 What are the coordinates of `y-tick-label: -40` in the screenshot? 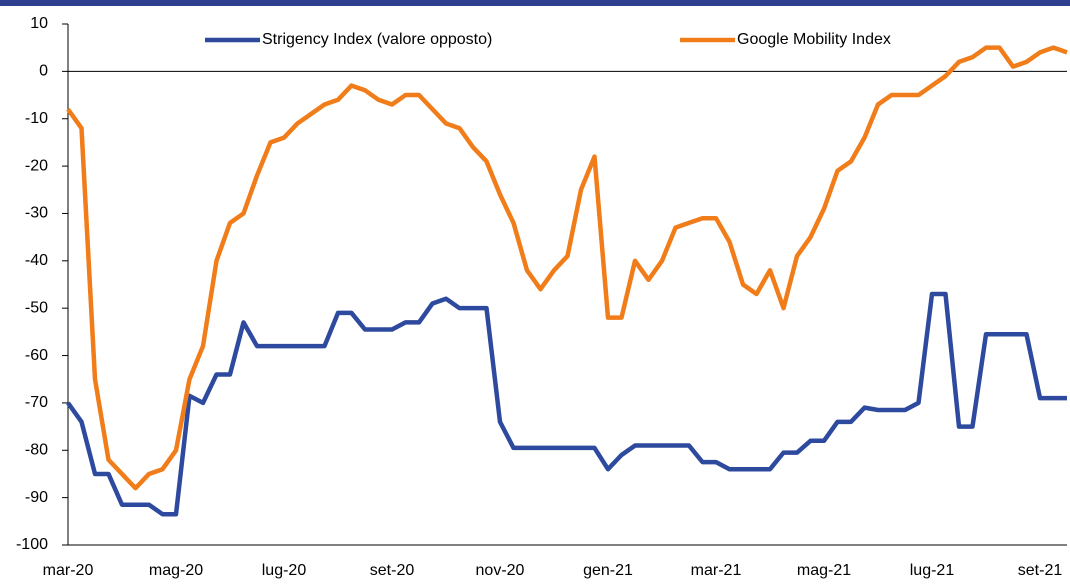 It's located at (36, 260).